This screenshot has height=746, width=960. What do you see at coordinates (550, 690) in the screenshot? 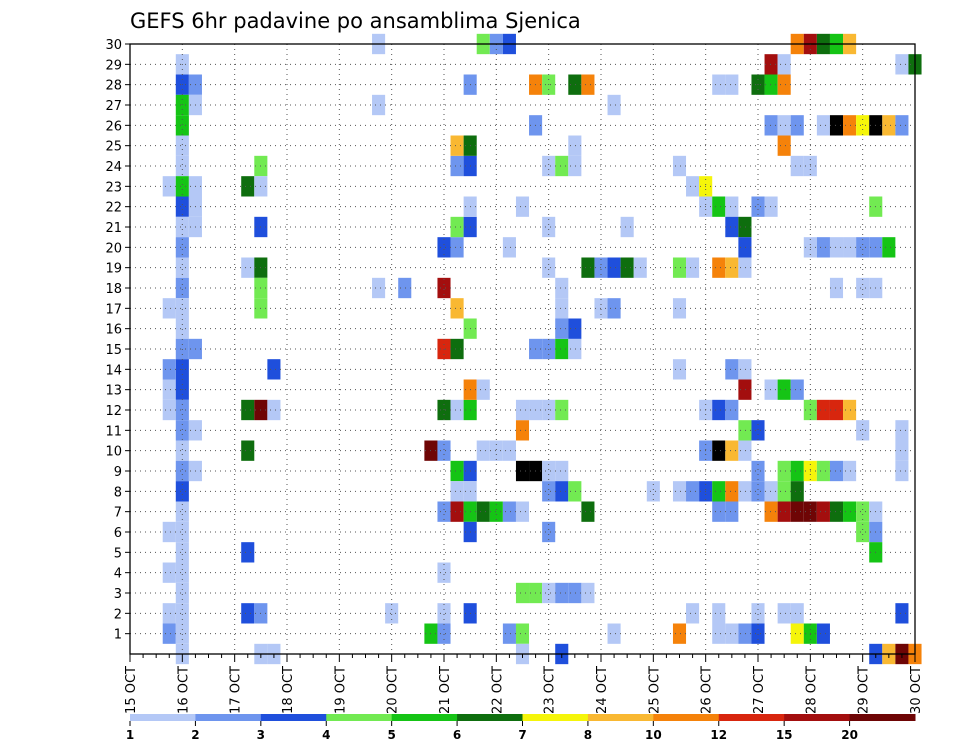
I see `x-tick-label: 23 OCT` at bounding box center [550, 690].